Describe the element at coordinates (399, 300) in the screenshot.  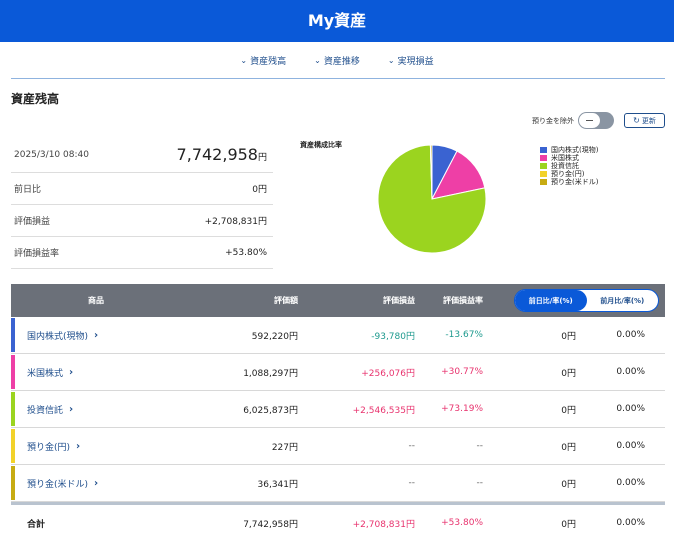
I see `col-header-pl: 評価損益` at that location.